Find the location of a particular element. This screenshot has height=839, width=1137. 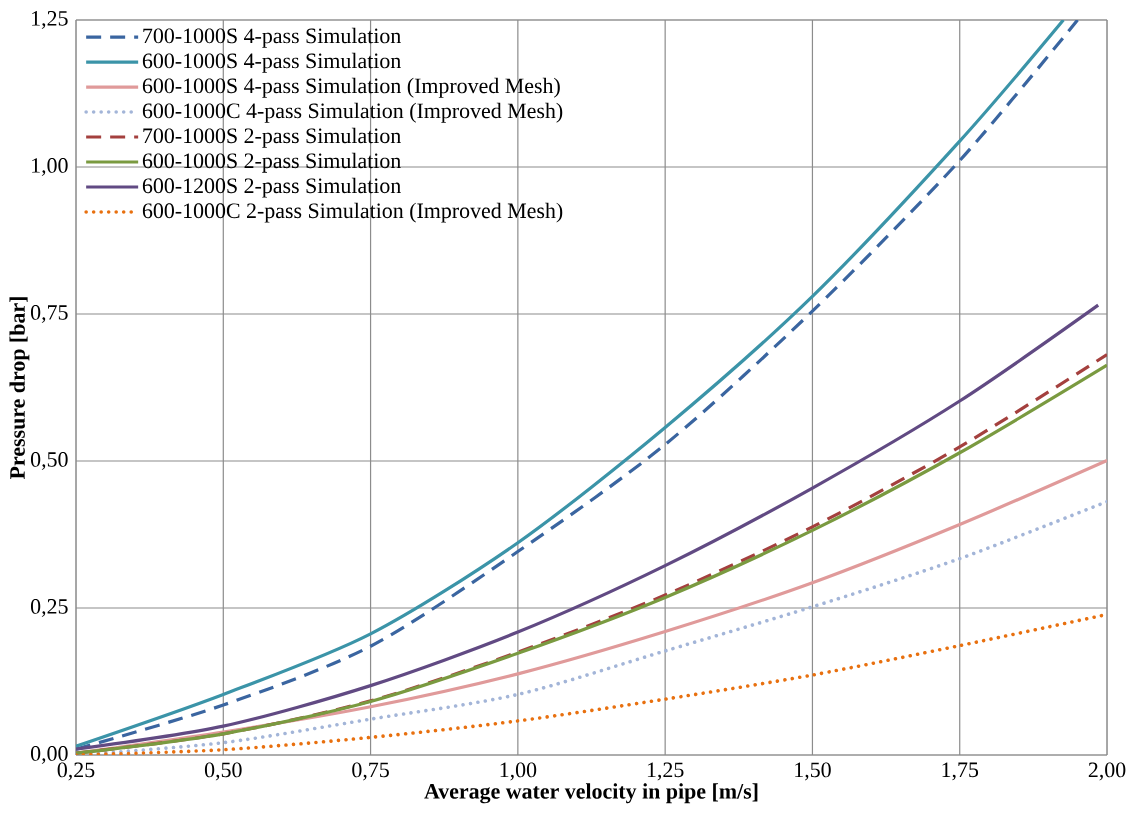

legend-label: 600-1000C 4-pass Simulation (Improved Mesh) is located at coordinates (352, 112).